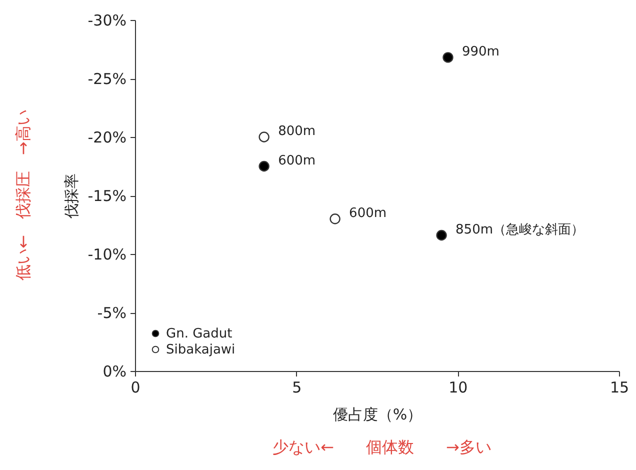 This screenshot has height=470, width=636. I want to click on x-tick-label: 5, so click(297, 387).